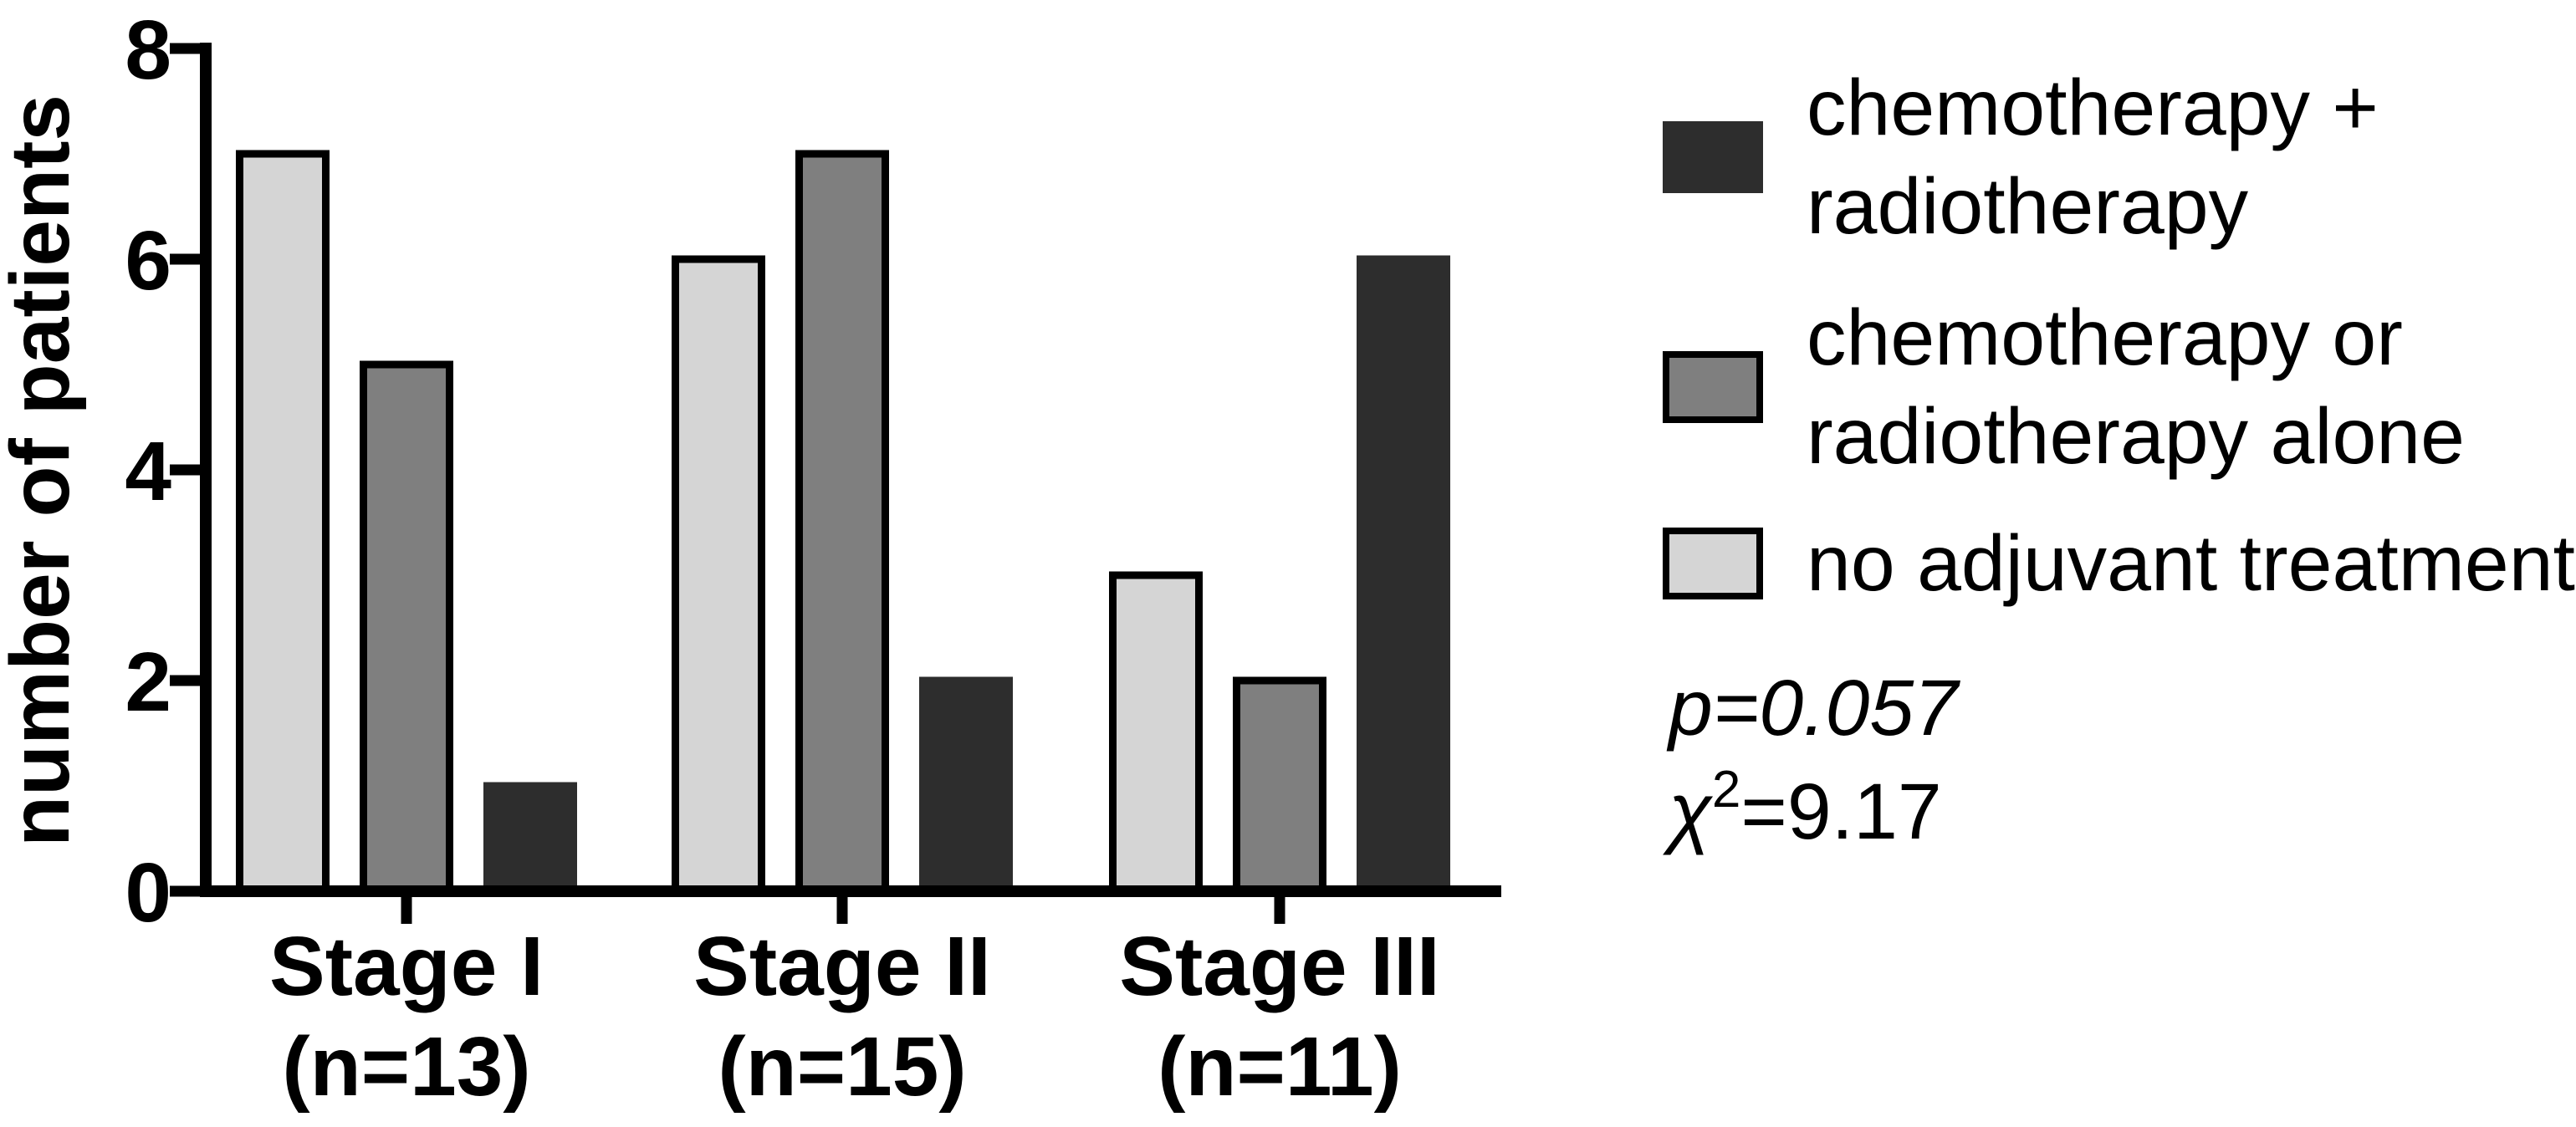 The width and height of the screenshot is (2576, 1127). Describe the element at coordinates (406, 966) in the screenshot. I see `x-category-label-stage-i: Stage I` at that location.